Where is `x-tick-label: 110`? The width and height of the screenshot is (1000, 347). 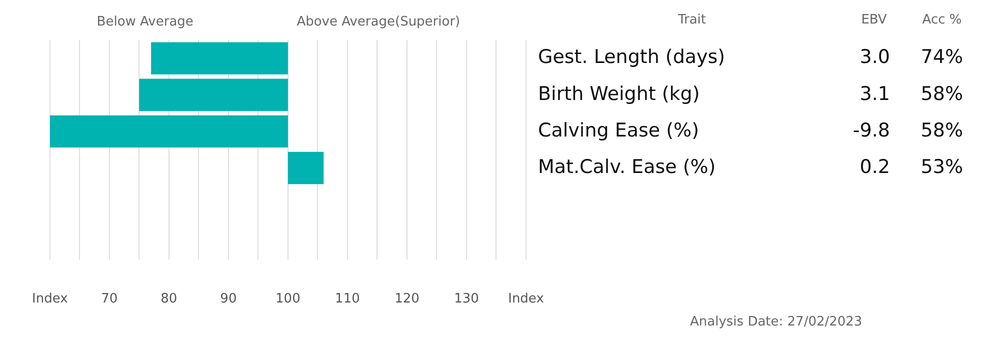 x-tick-label: 110 is located at coordinates (347, 299).